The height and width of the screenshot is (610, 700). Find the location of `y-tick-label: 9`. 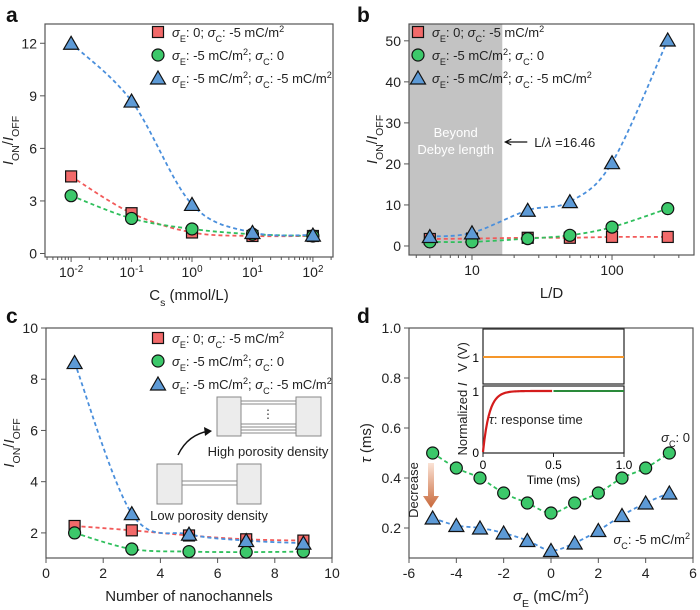

y-tick-label: 9 is located at coordinates (33, 96).